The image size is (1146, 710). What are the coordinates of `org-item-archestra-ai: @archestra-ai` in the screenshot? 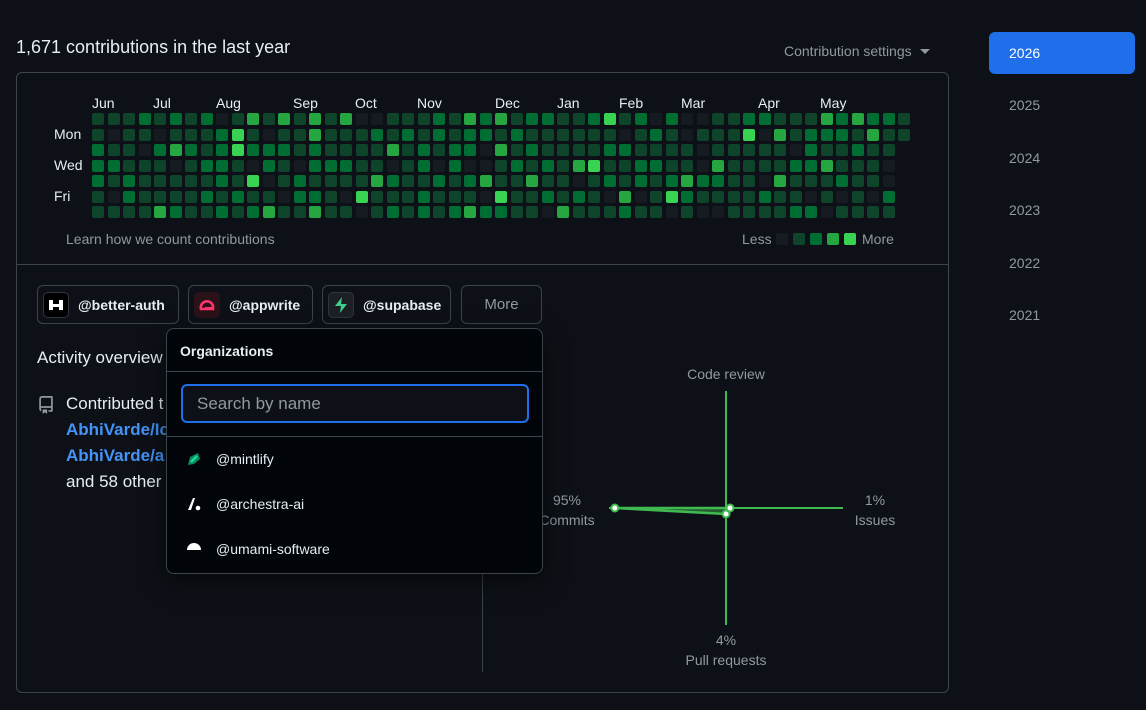 It's located at (354, 504).